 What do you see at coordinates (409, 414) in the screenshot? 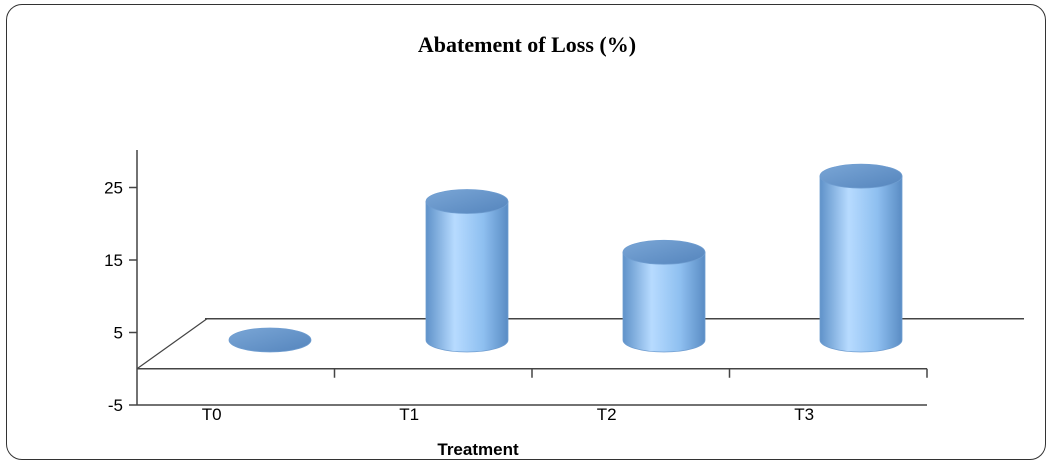
I see `x-tick-label: T1` at bounding box center [409, 414].